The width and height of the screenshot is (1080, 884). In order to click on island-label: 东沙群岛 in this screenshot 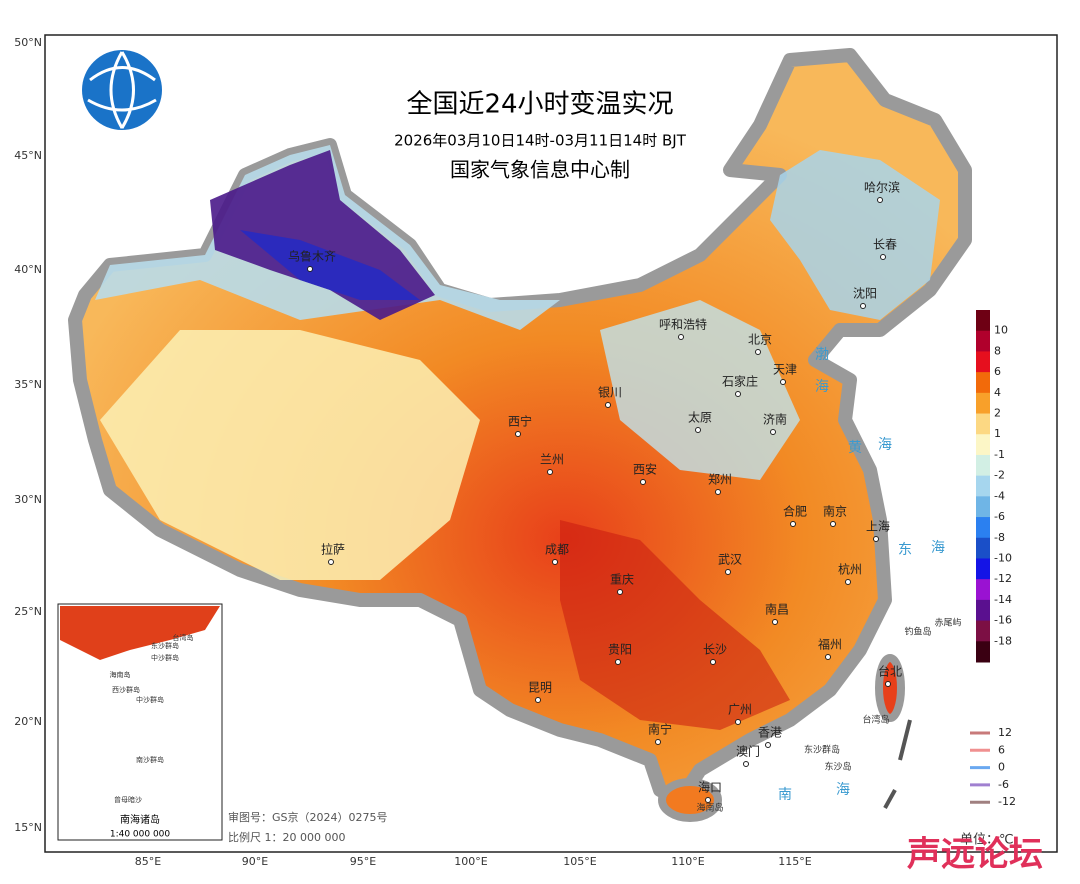, I will do `click(822, 750)`.